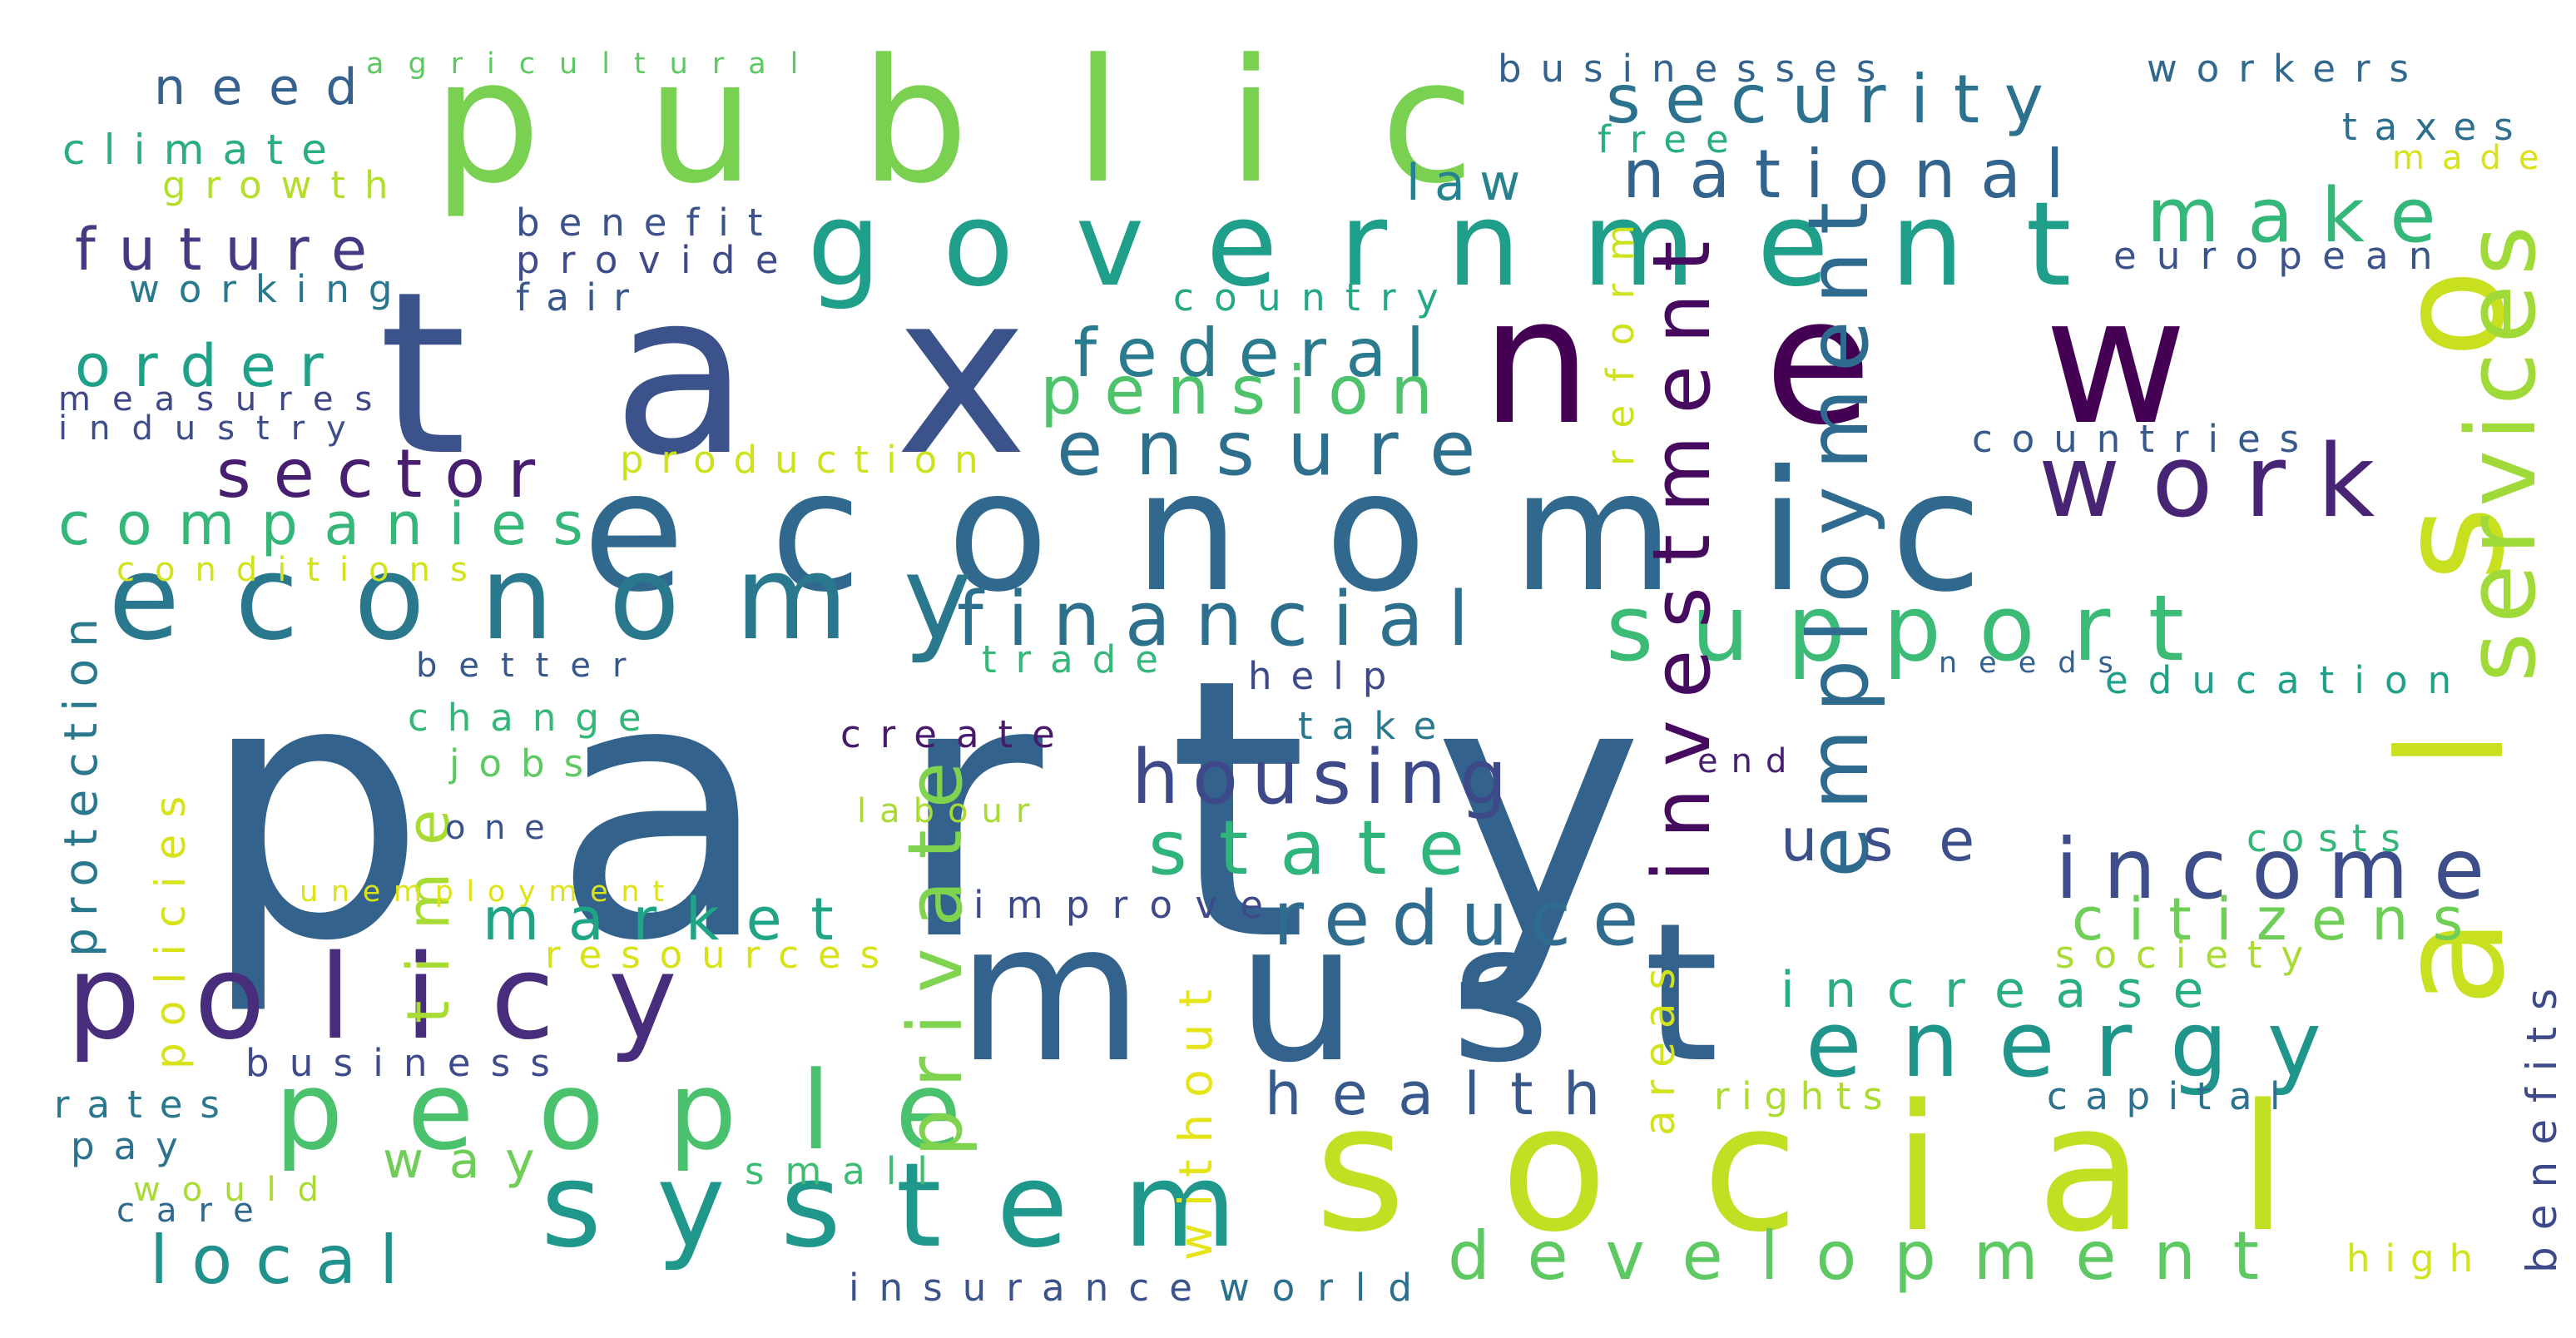 The height and width of the screenshot is (1338, 2576). I want to click on word-must: must, so click(1384, 994).